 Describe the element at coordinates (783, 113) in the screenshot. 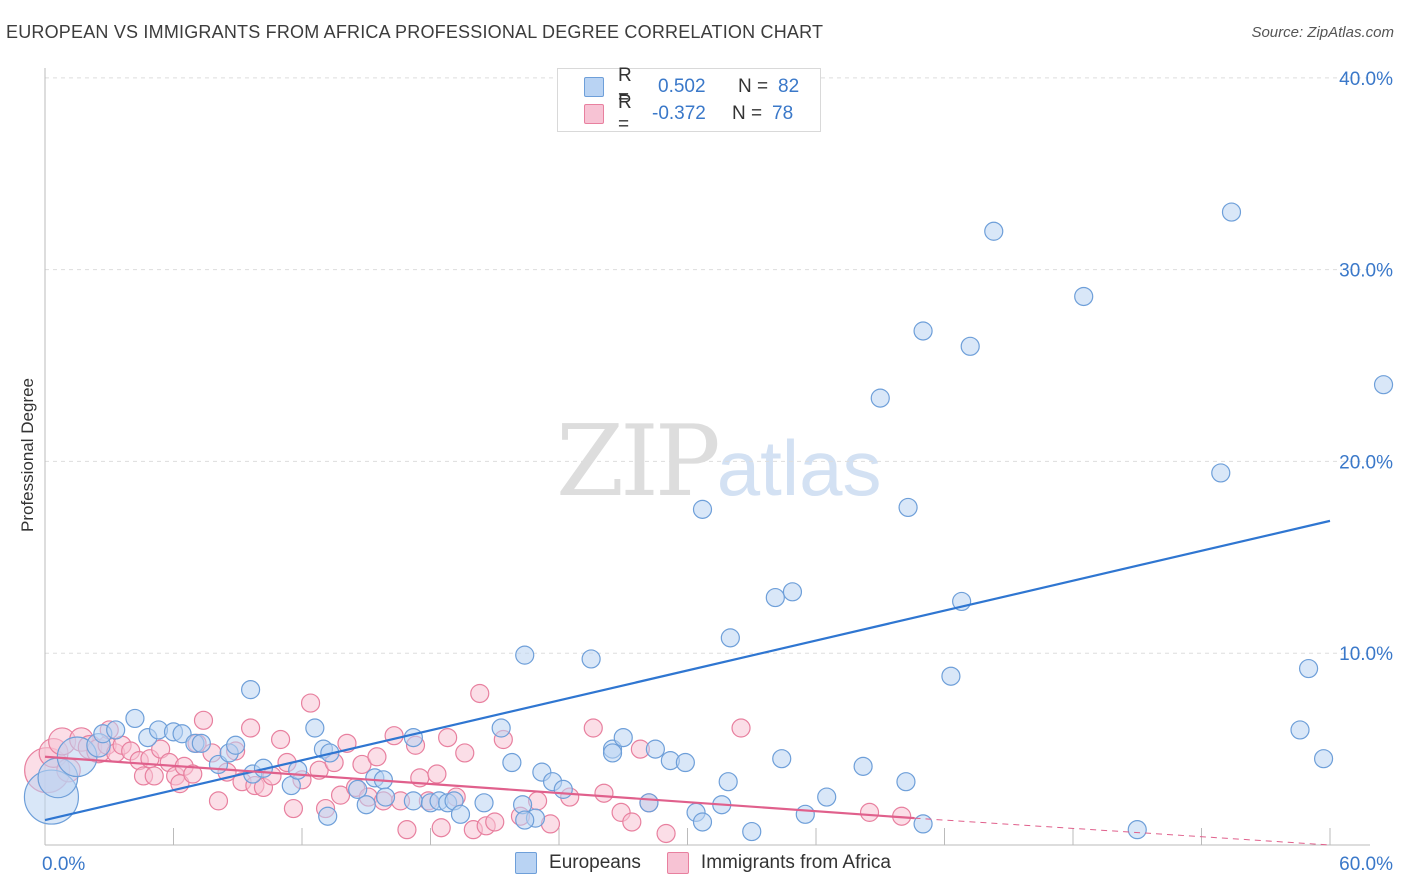

I see `legend-n-value: 78` at that location.